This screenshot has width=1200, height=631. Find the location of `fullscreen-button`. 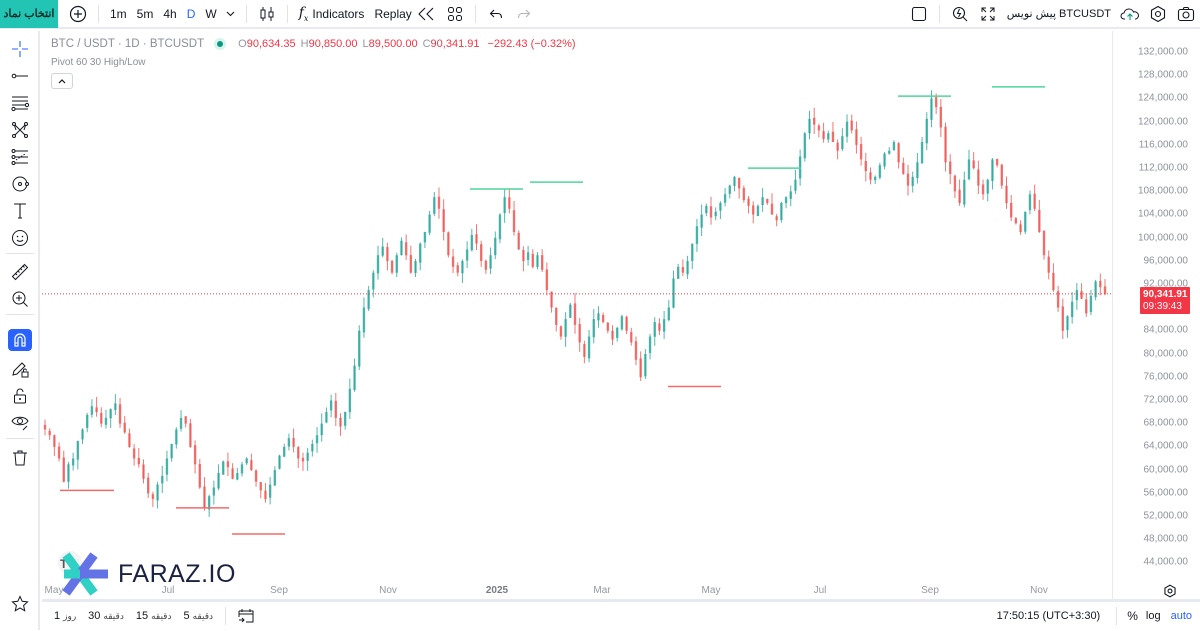

fullscreen-button is located at coordinates (988, 14).